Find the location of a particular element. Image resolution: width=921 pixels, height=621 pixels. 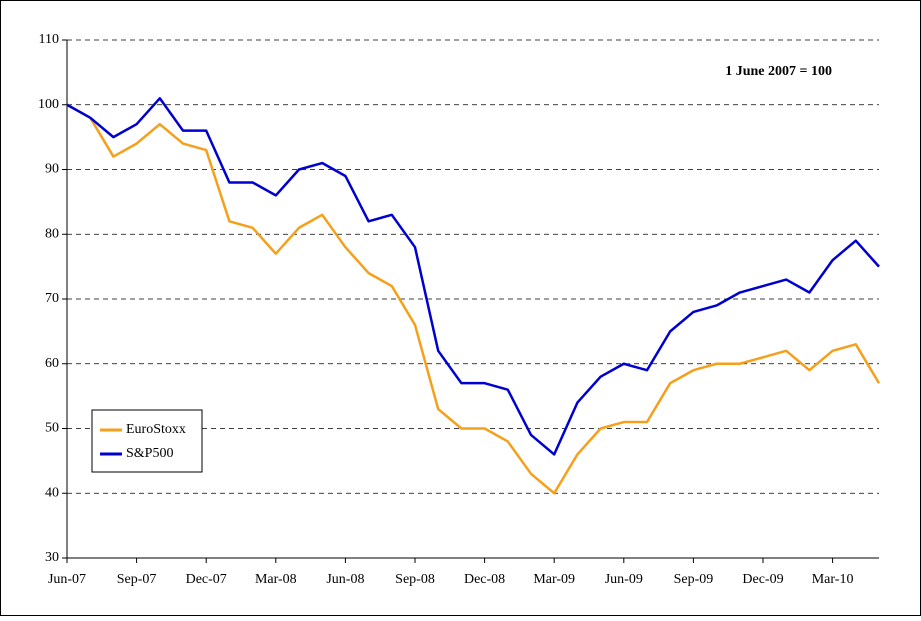

legend-label: EuroStoxx is located at coordinates (156, 429).